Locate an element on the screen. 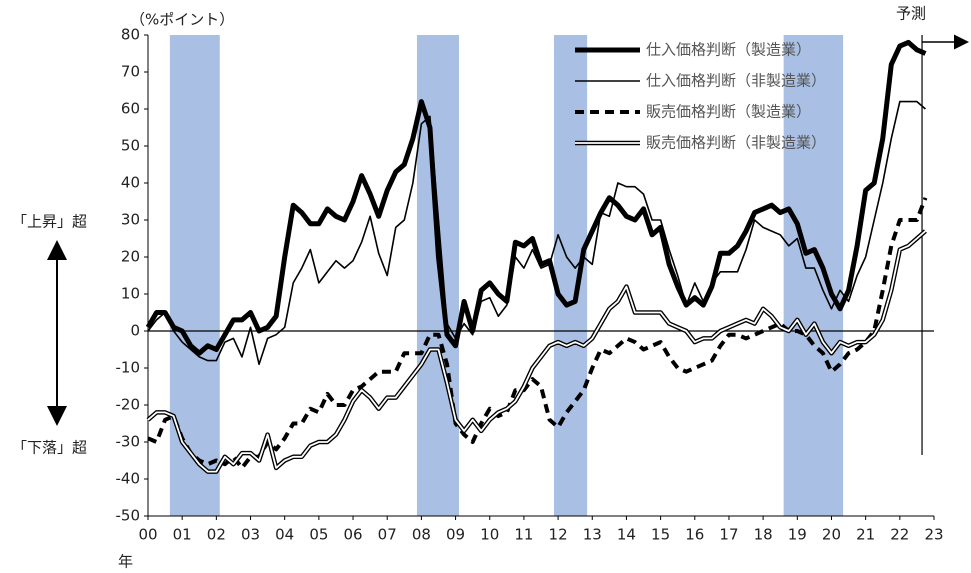 The height and width of the screenshot is (573, 971). x-tick-label: 08 is located at coordinates (421, 535).